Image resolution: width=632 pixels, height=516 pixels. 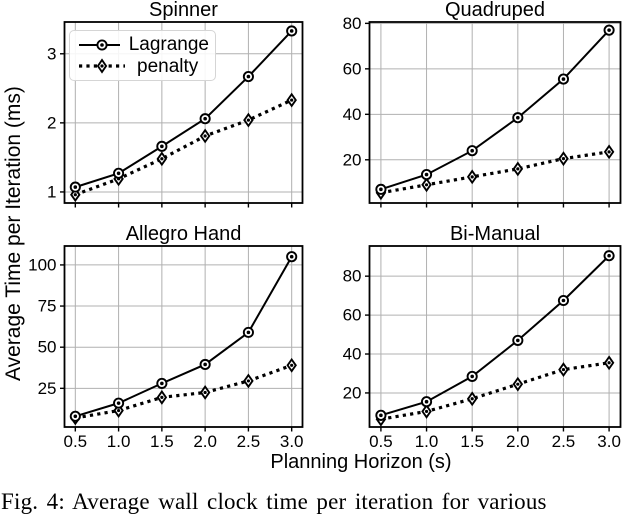 I want to click on y-tick-label: 50, so click(x=47, y=347).